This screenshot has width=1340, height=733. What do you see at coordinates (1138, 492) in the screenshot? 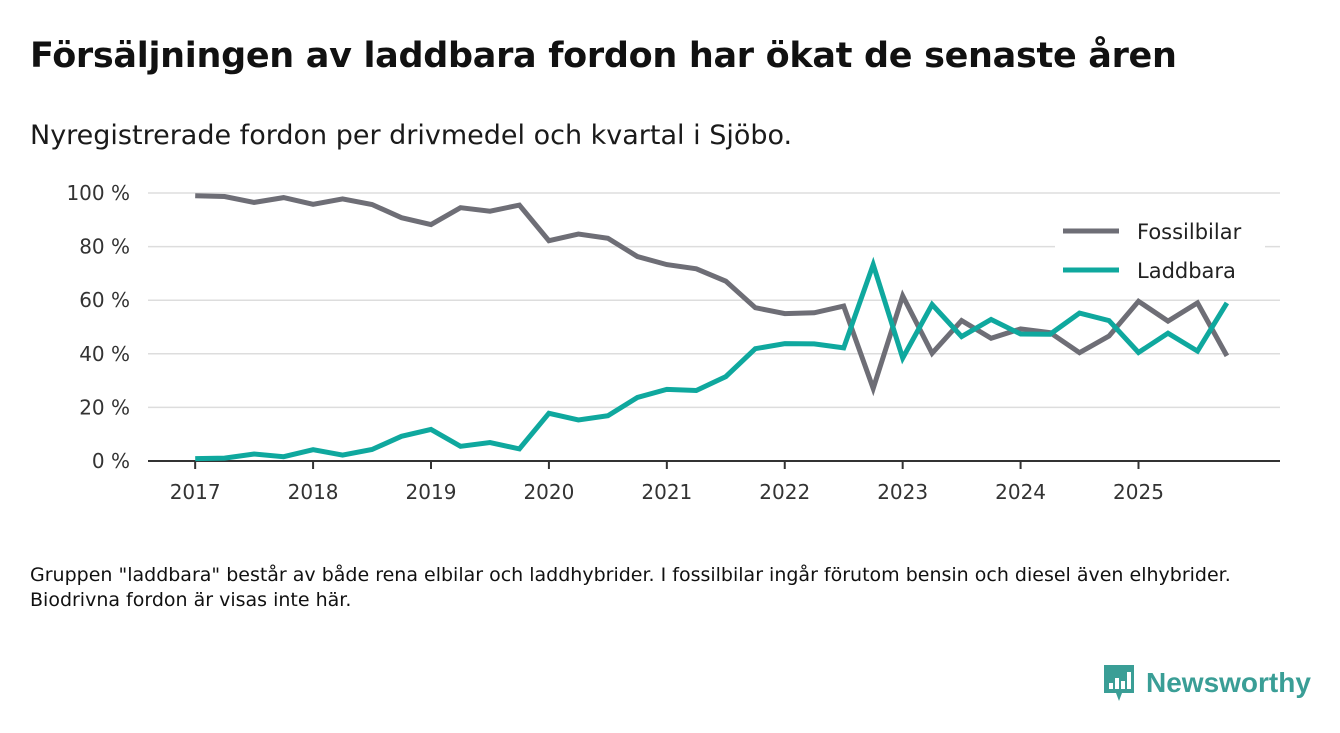
I see `x-tick-label: 2025` at bounding box center [1138, 492].